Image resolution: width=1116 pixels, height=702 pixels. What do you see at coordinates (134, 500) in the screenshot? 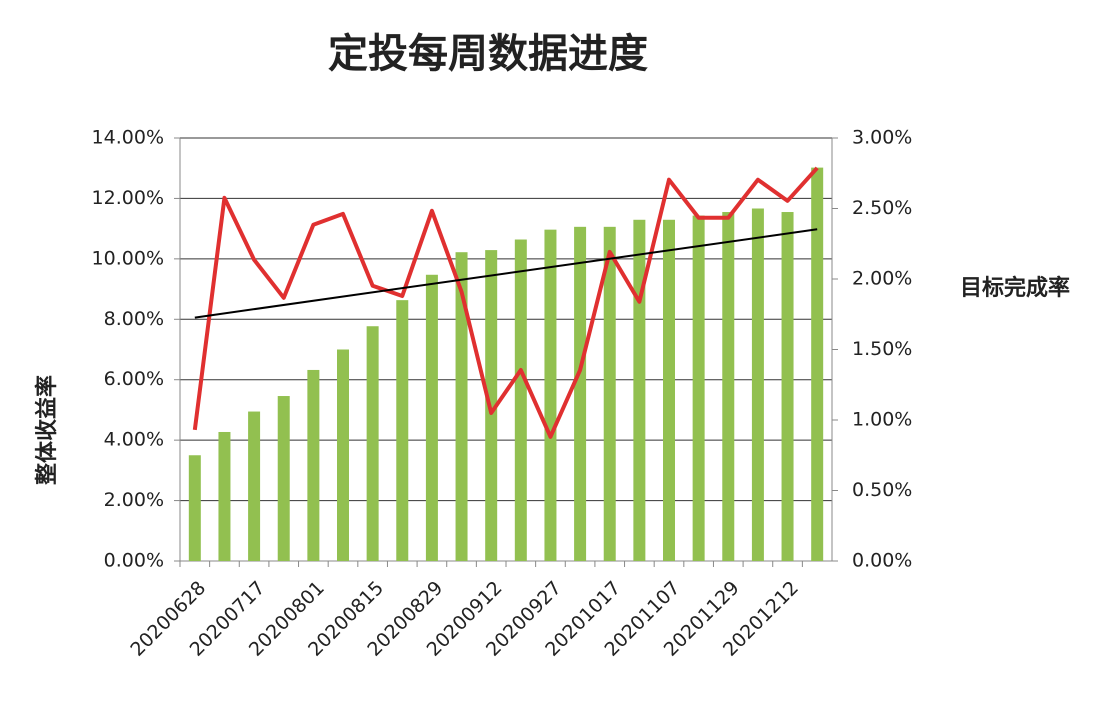
I see `y-tick-label: 2.00%` at bounding box center [134, 500].